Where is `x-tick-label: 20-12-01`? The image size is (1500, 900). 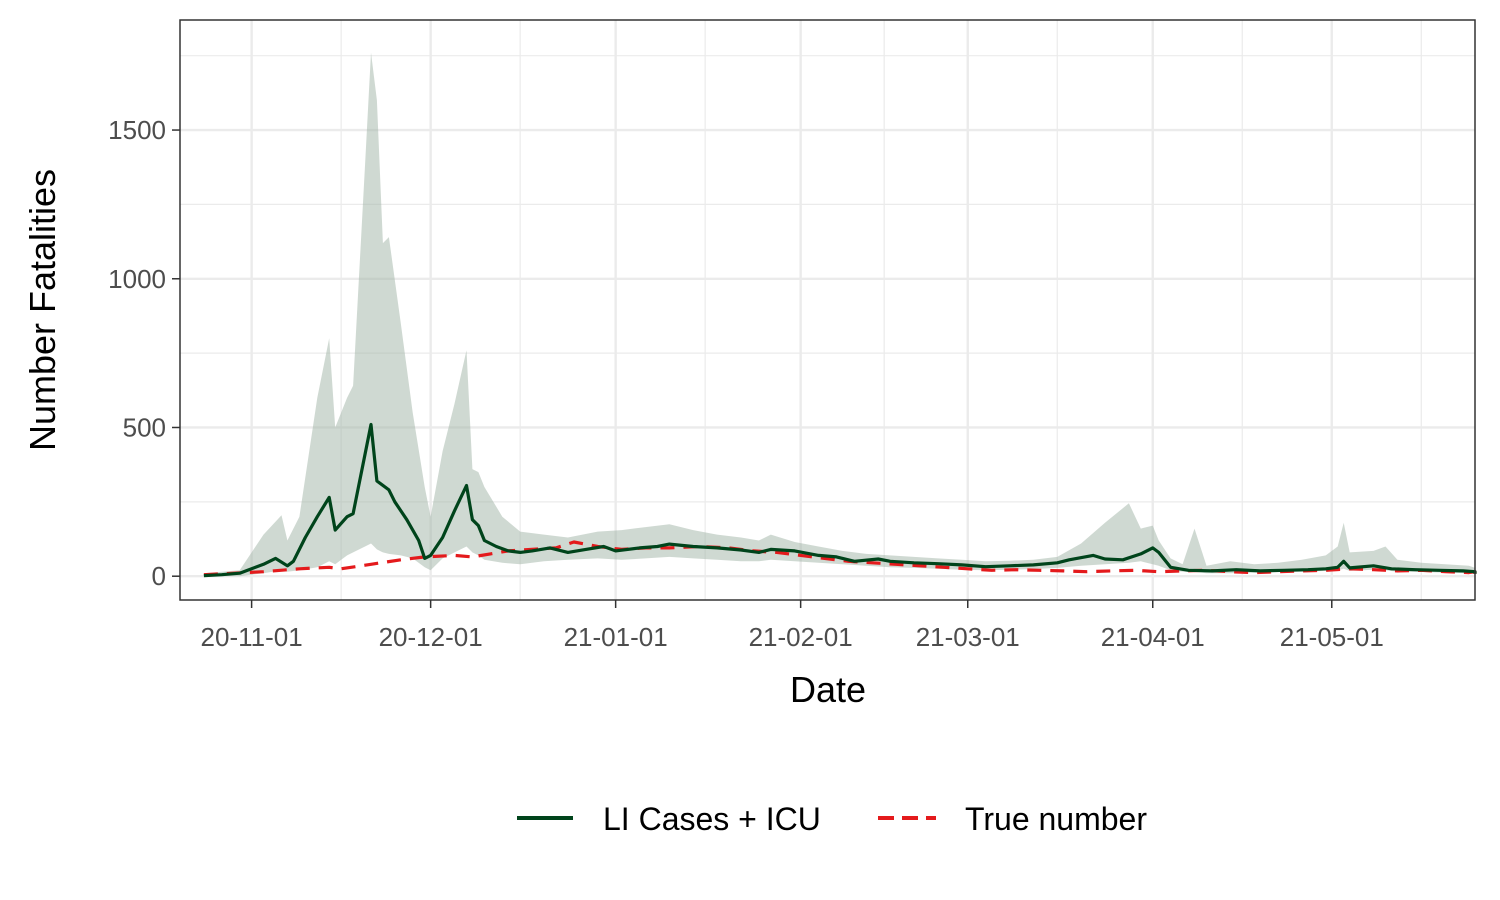
x-tick-label: 20-12-01 is located at coordinates (431, 637).